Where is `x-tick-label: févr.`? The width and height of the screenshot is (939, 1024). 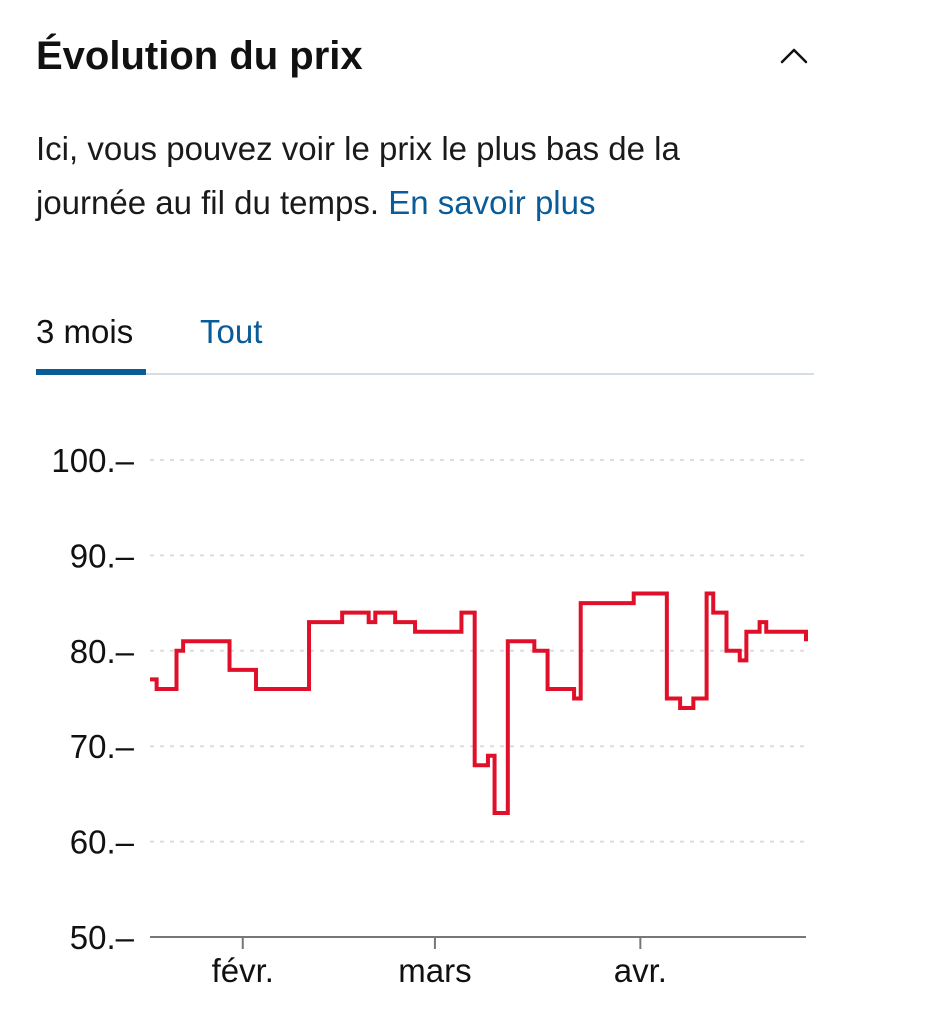
x-tick-label: févr. is located at coordinates (243, 970).